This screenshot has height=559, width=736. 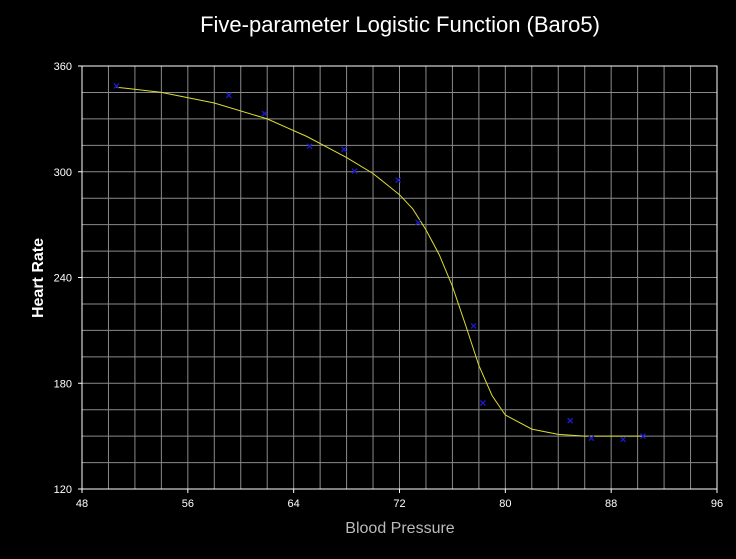 I want to click on y-axis-ticks: 120 180 240 300 360, so click(x=68, y=278).